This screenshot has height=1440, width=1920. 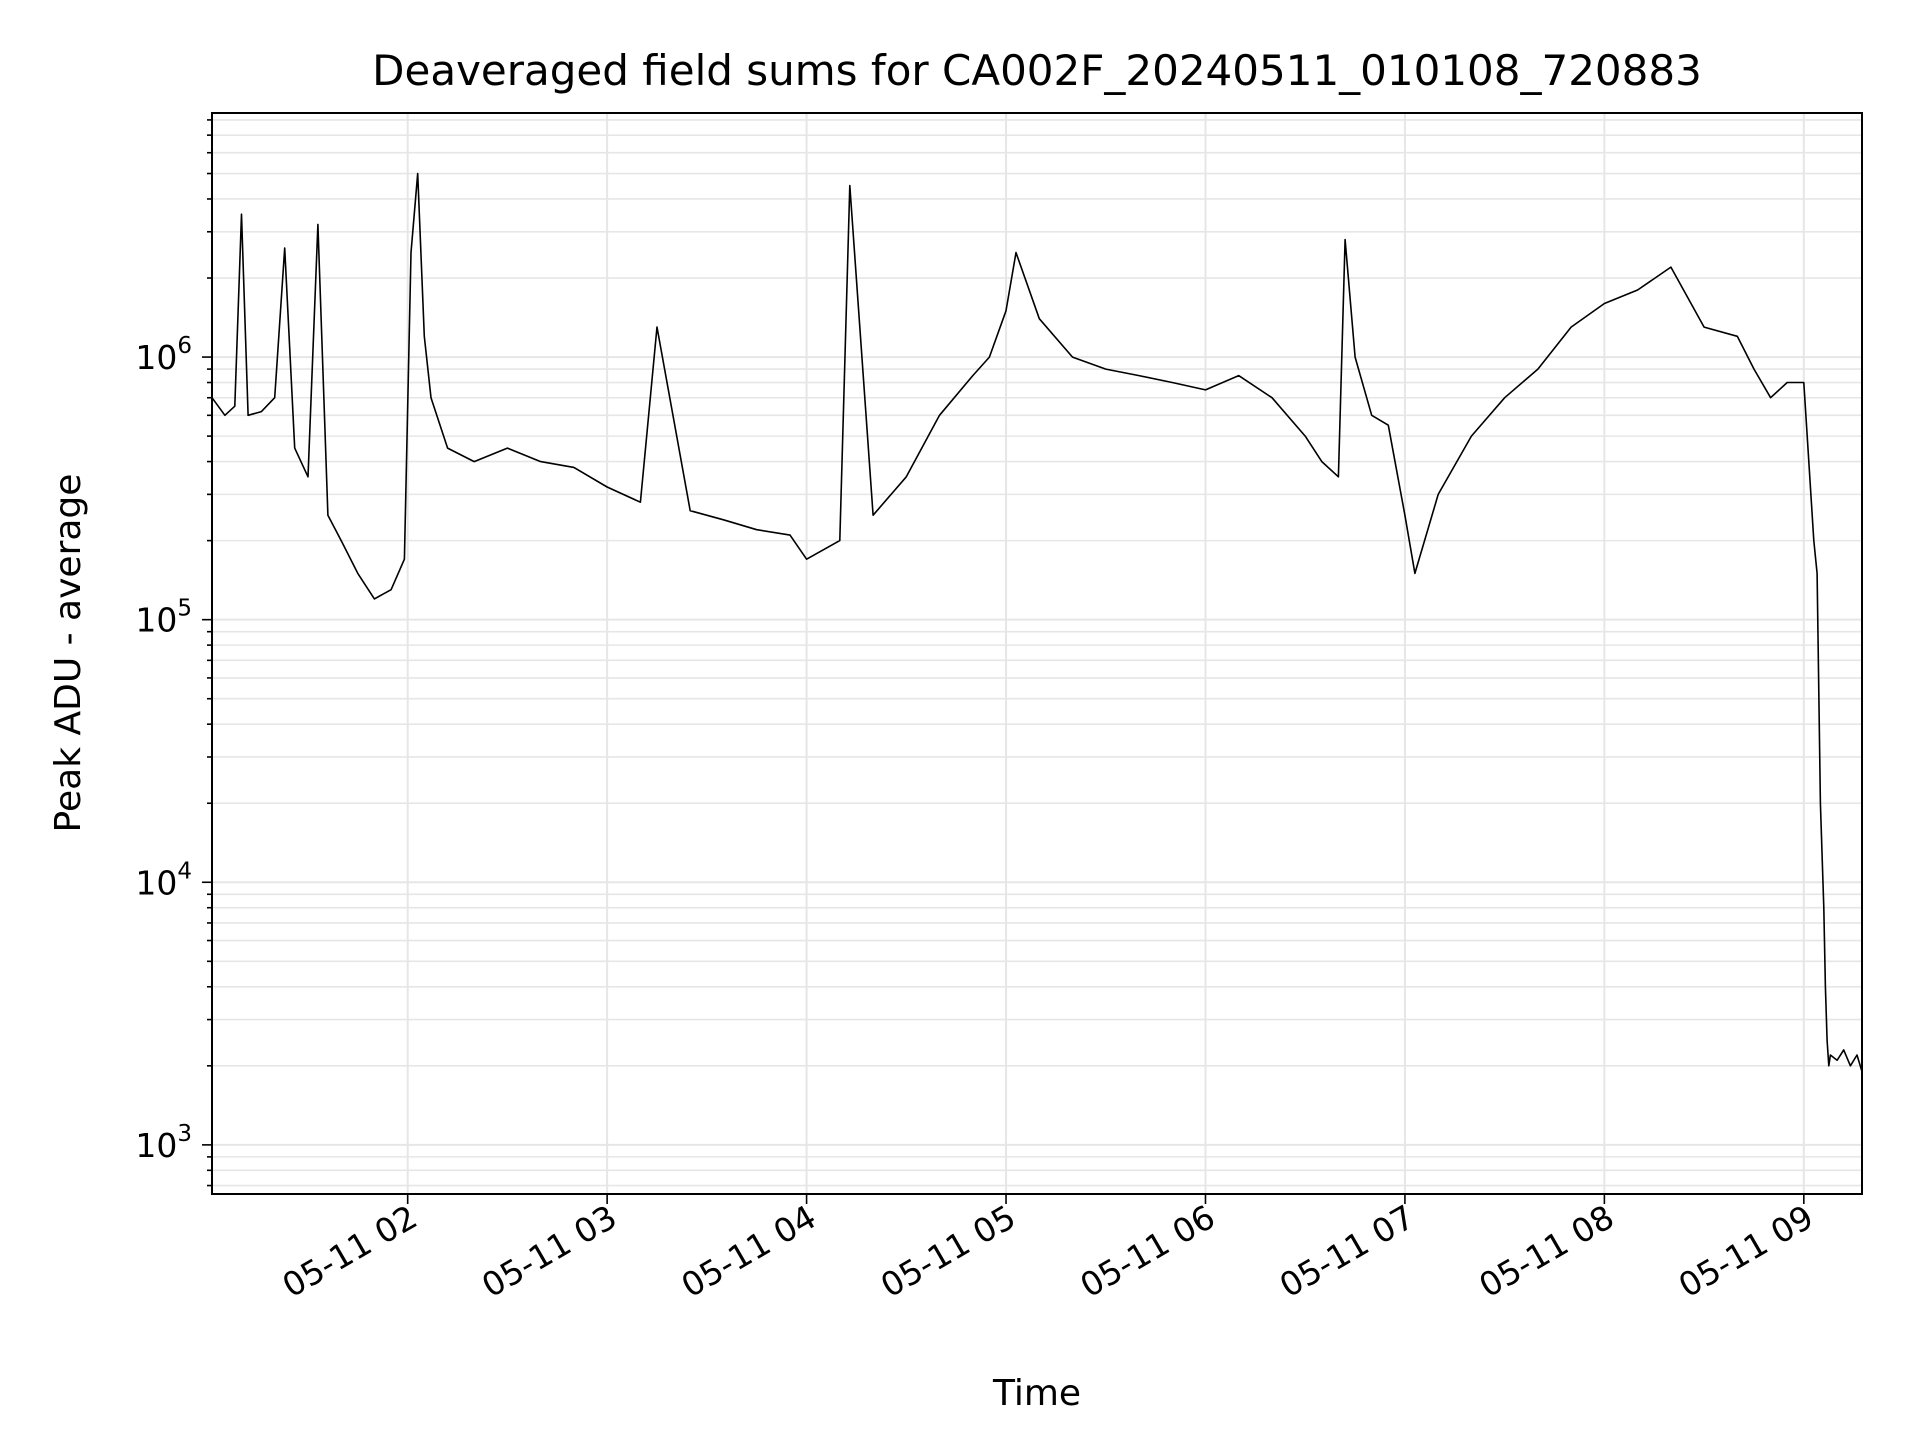 I want to click on y-tick-label: 10⁶, so click(x=163, y=355).